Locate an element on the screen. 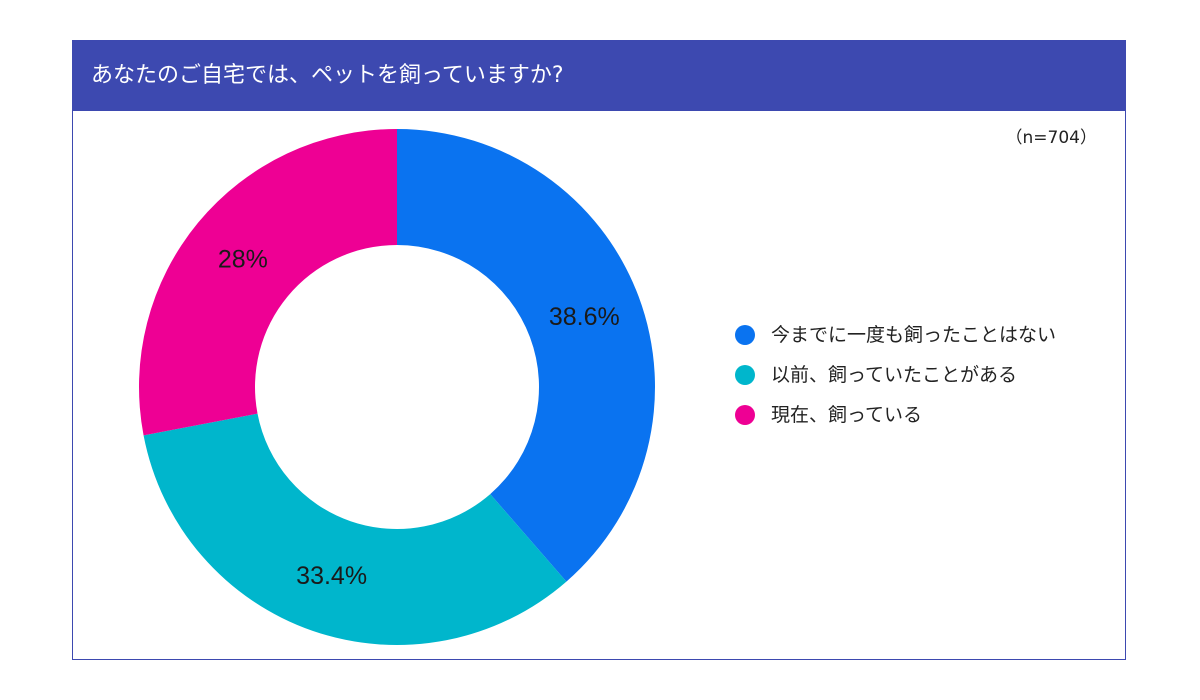 The height and width of the screenshot is (700, 1200). chart-title: あなたのご自宅では、ペットを飼っていますか? is located at coordinates (599, 76).